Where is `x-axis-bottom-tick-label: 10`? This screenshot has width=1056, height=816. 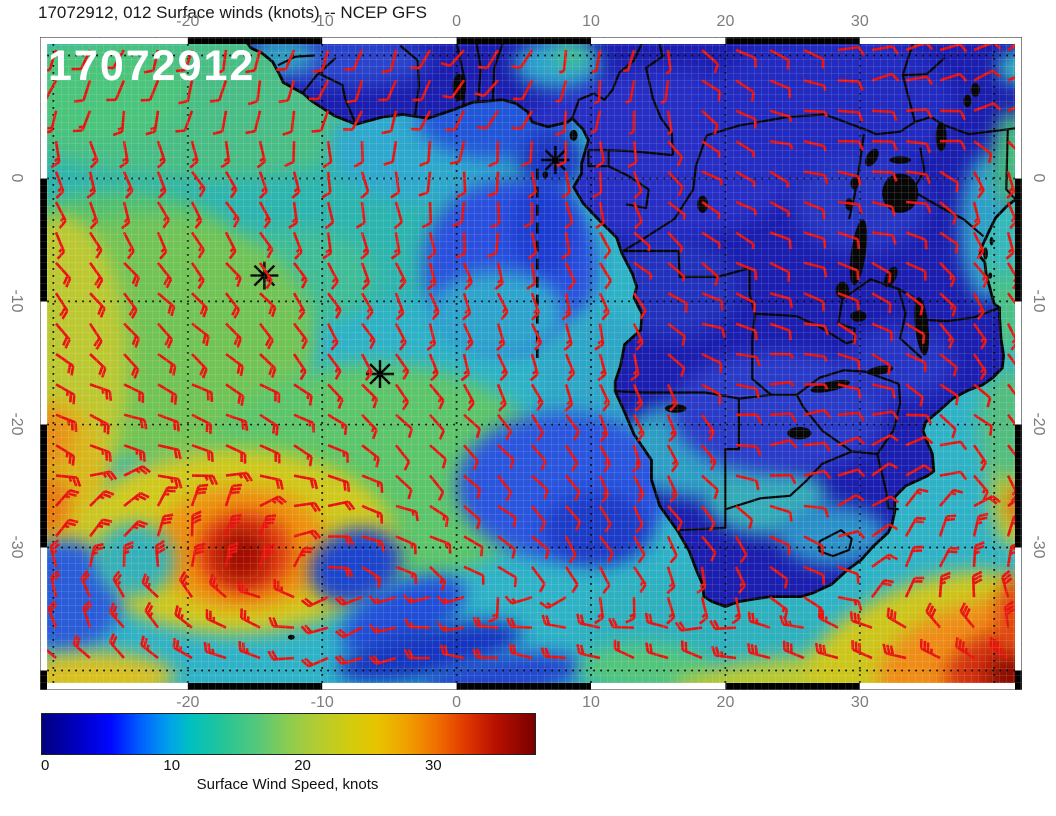
x-axis-bottom-tick-label: 10 is located at coordinates (591, 702).